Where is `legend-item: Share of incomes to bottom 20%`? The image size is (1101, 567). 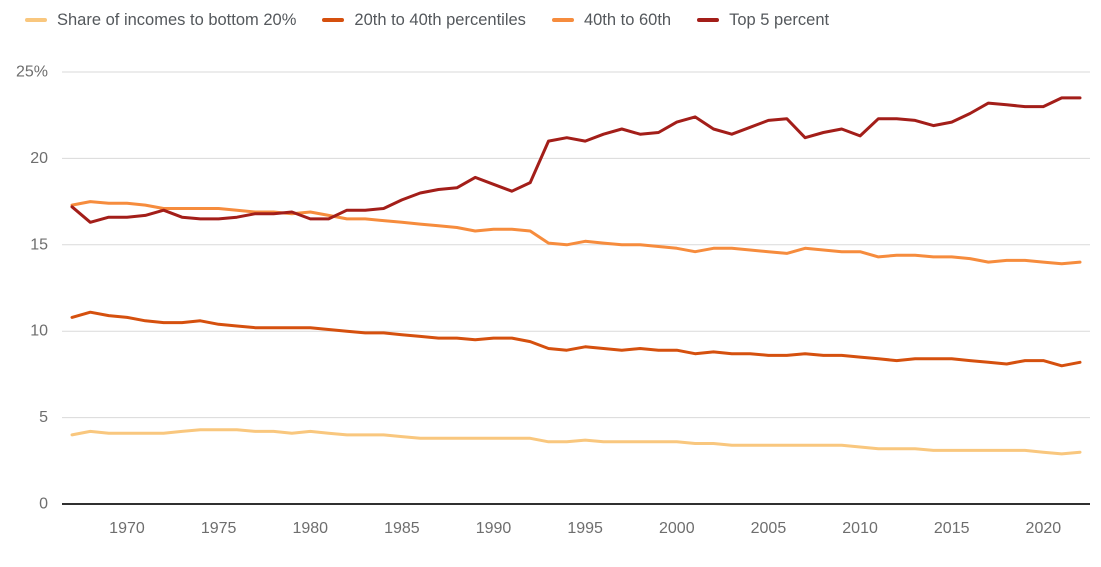
legend-item: Share of incomes to bottom 20% is located at coordinates (160, 20).